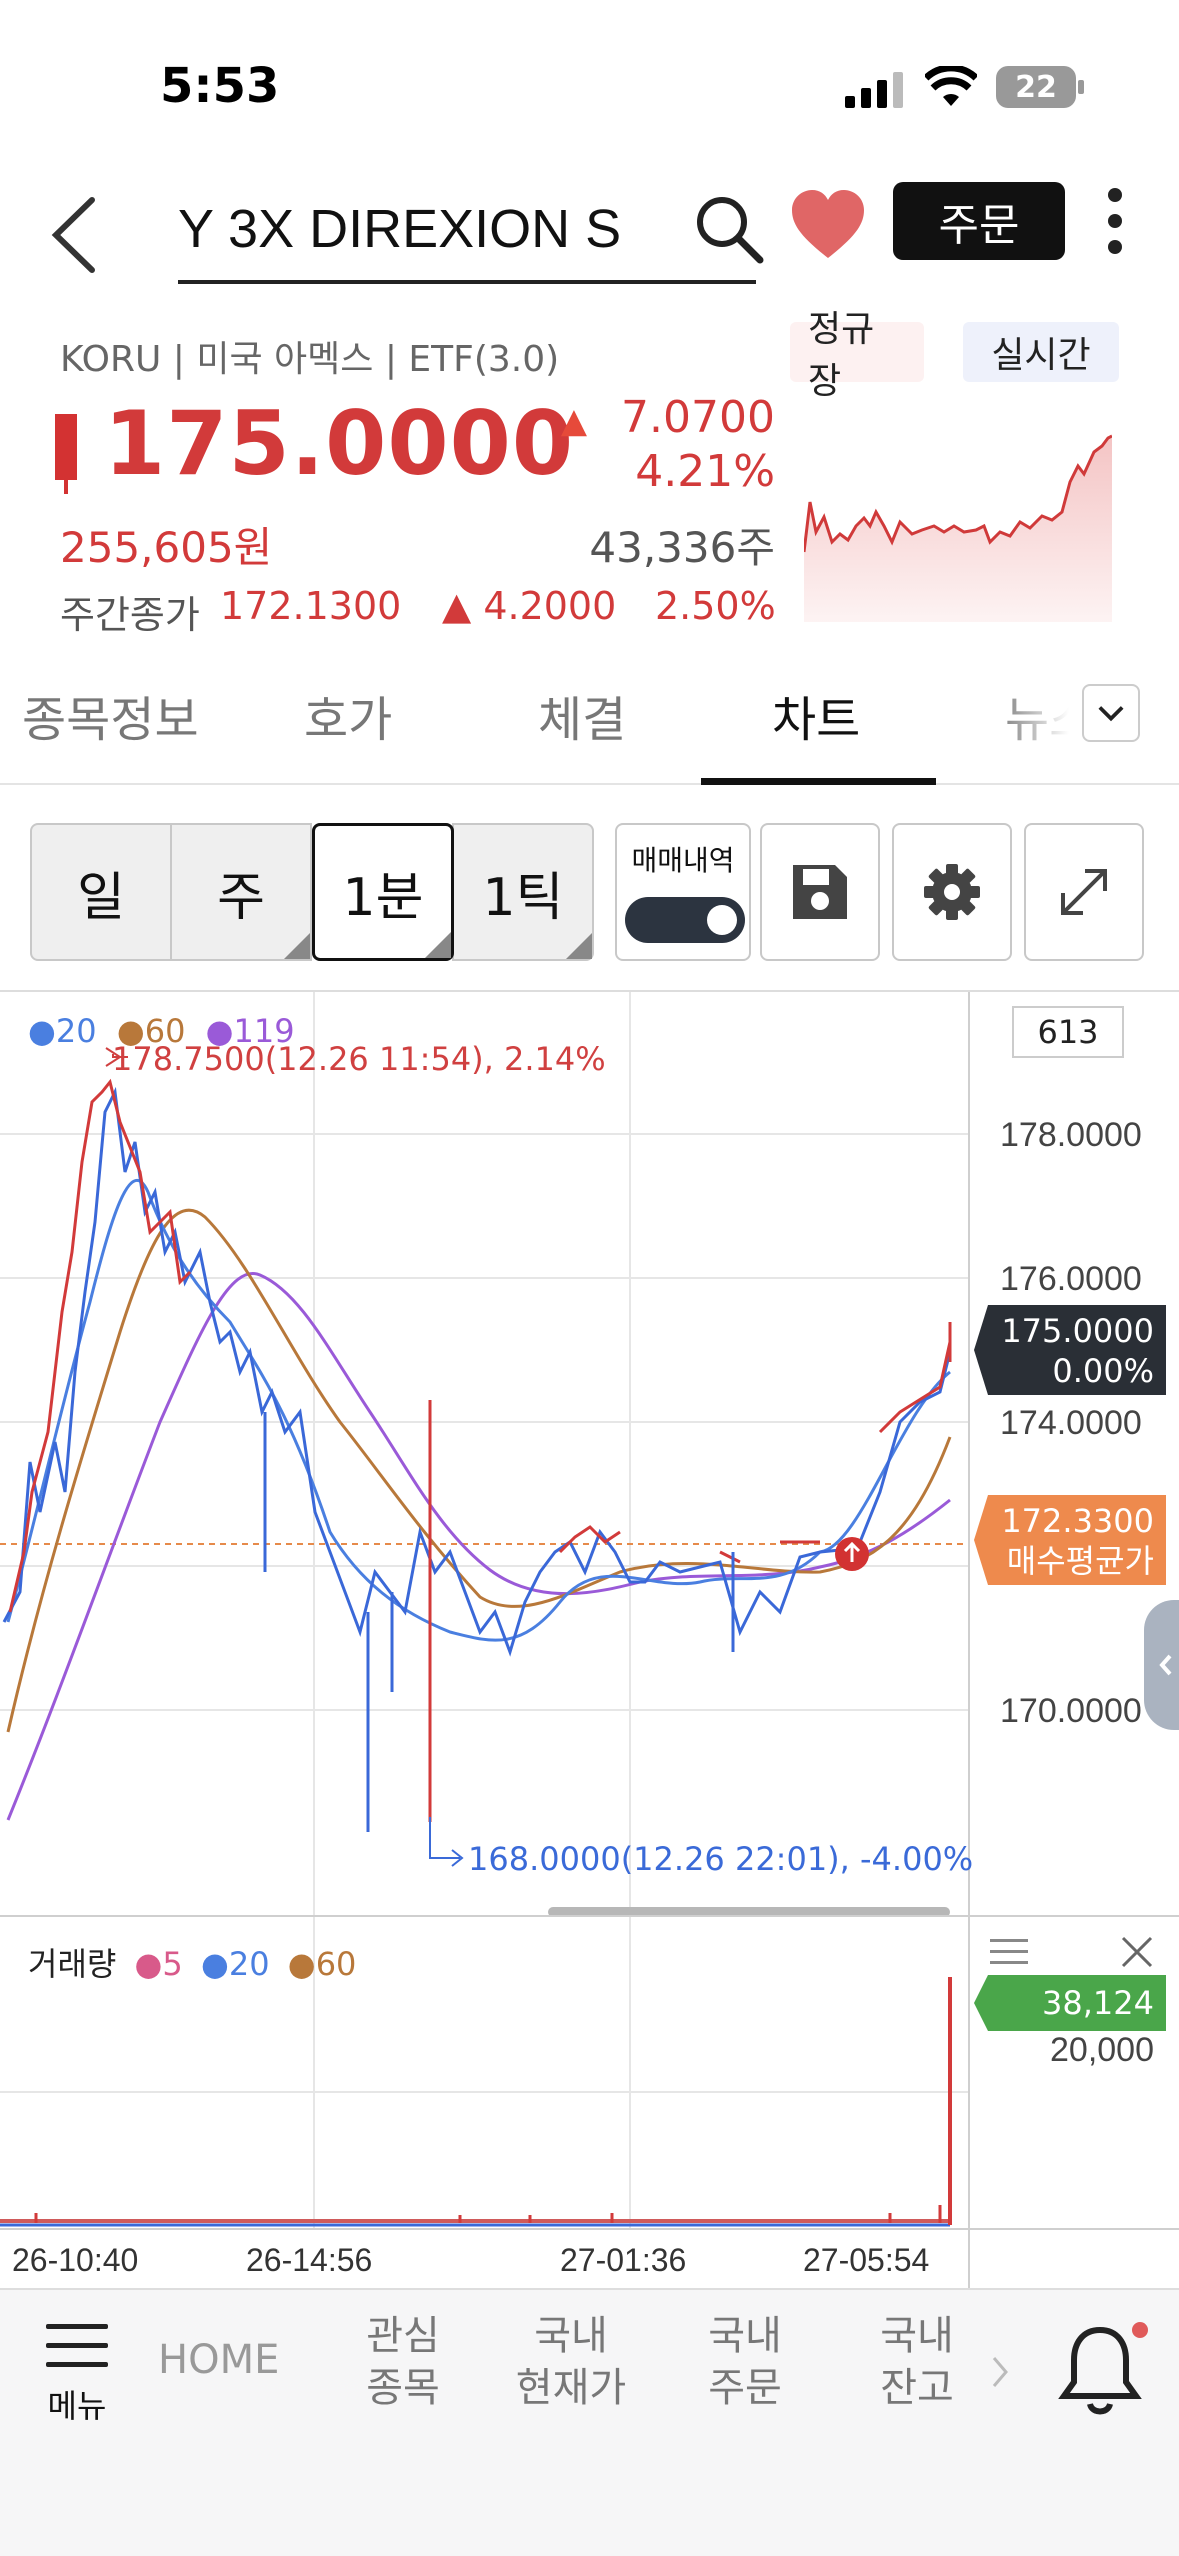  I want to click on period-week-label: 주, so click(241, 897).